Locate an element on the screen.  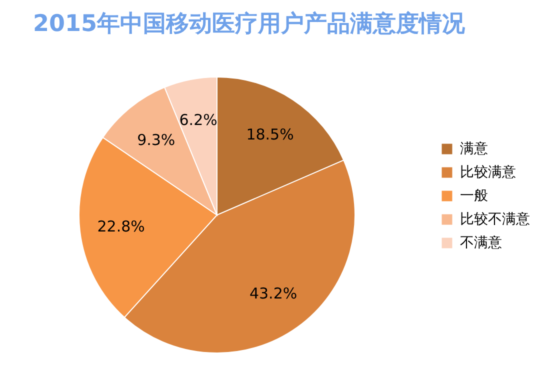
data-label: 6.2% is located at coordinates (198, 120).